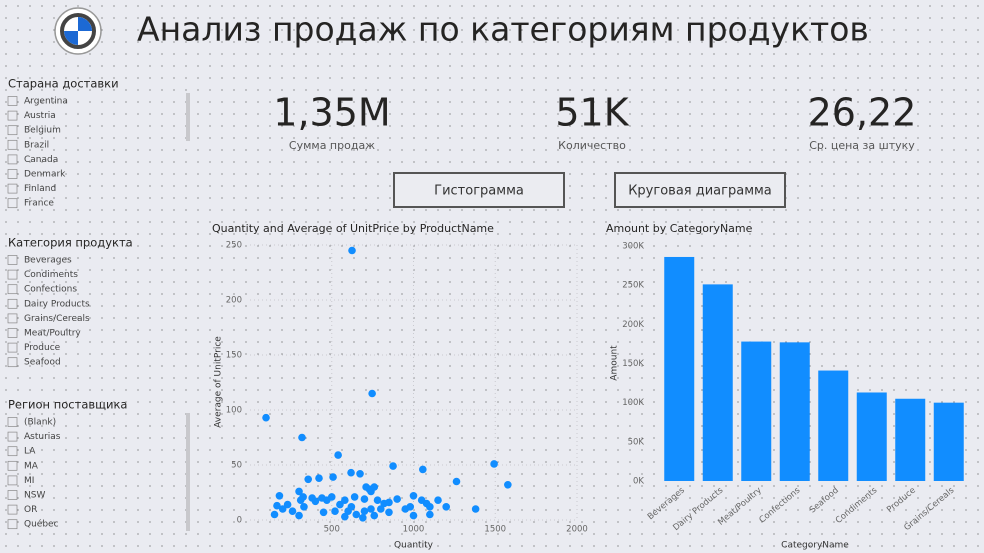 This screenshot has width=984, height=553. Describe the element at coordinates (40, 423) in the screenshot. I see `slicer-item: (Blank)` at that location.